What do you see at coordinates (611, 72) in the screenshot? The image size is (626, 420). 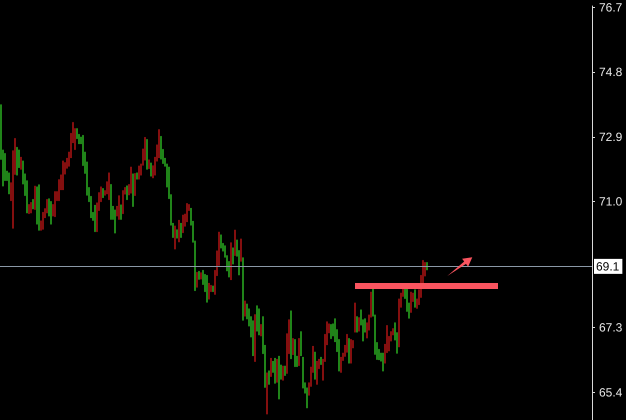 I see `y-tick-label: 74.8` at bounding box center [611, 72].